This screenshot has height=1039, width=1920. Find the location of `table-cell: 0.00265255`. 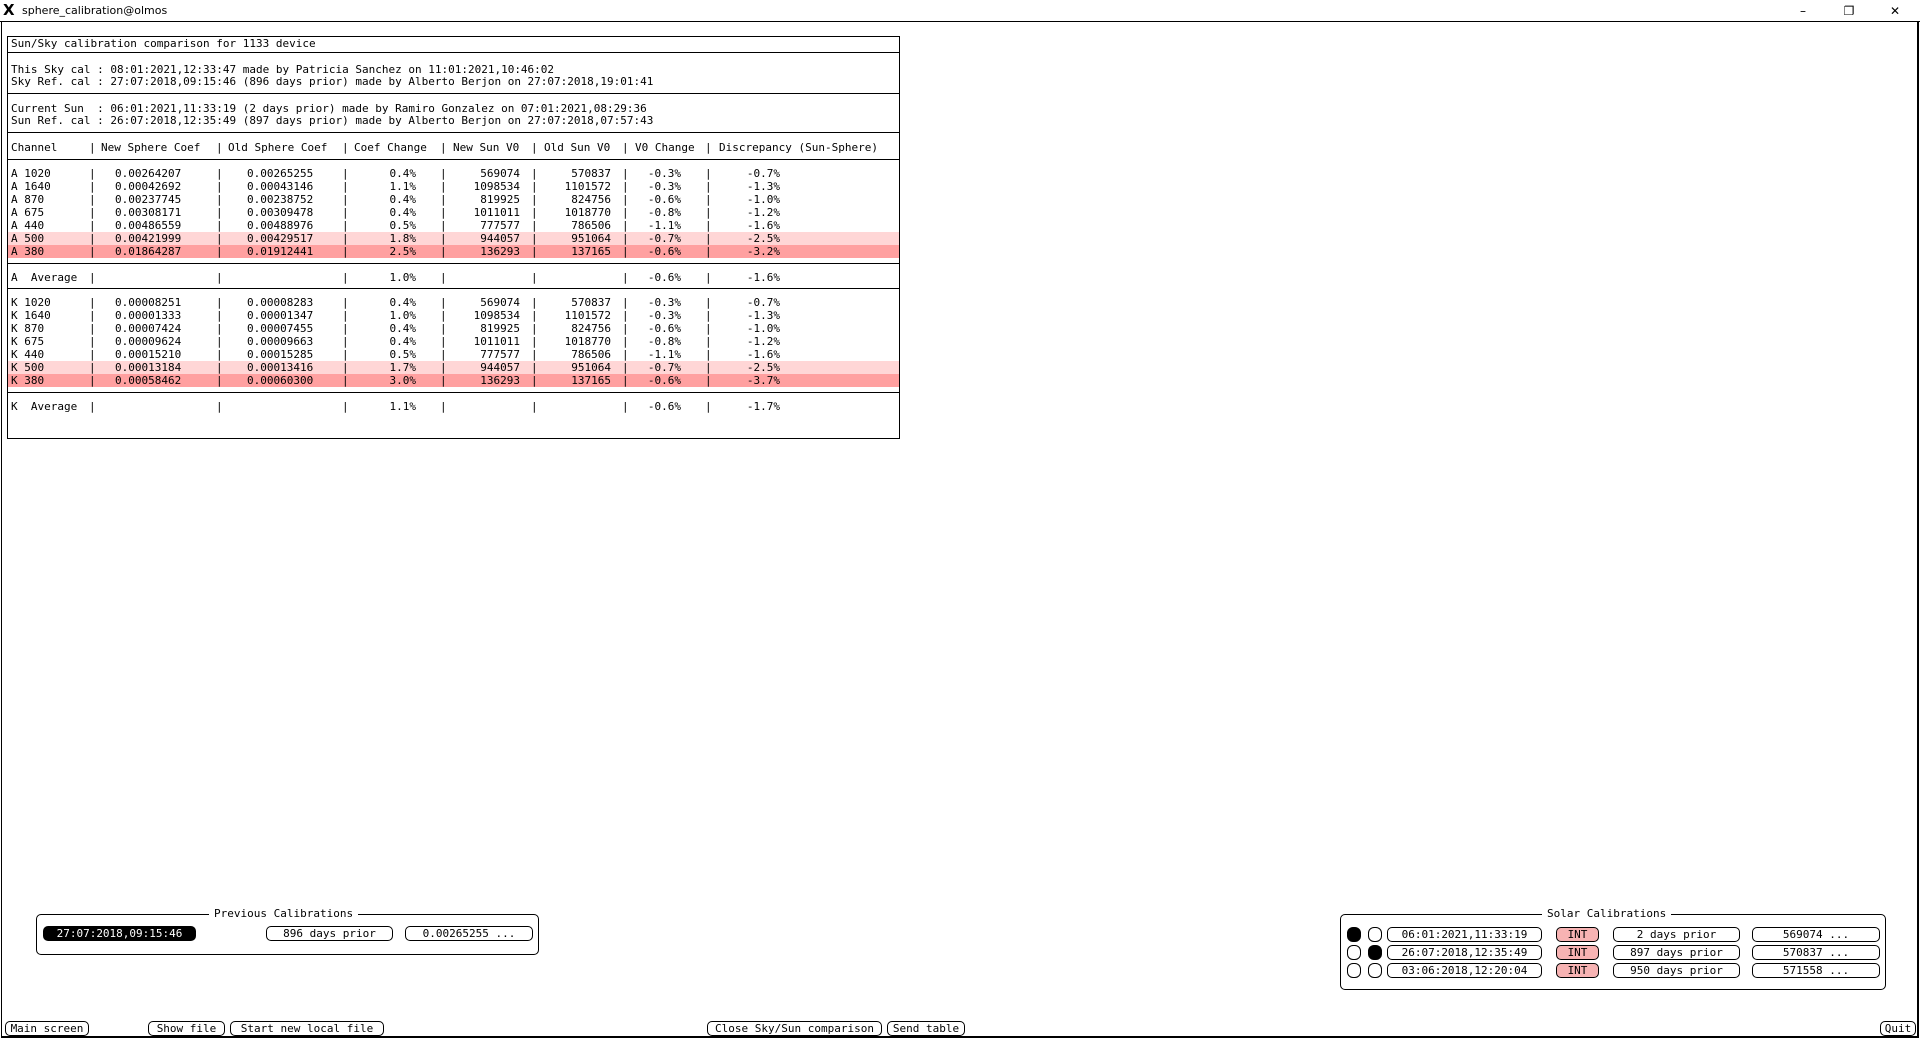

table-cell: 0.00265255 is located at coordinates (280, 173).